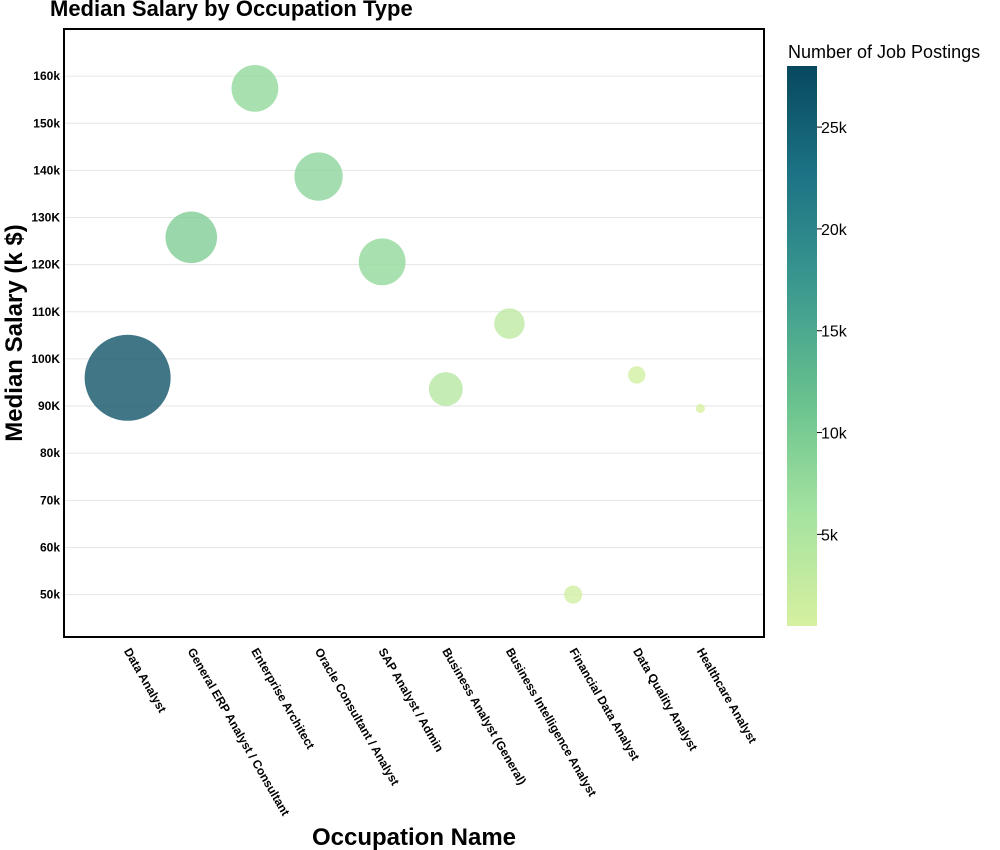 This screenshot has width=1000, height=850. What do you see at coordinates (46, 170) in the screenshot?
I see `y-tick-label: 140k` at bounding box center [46, 170].